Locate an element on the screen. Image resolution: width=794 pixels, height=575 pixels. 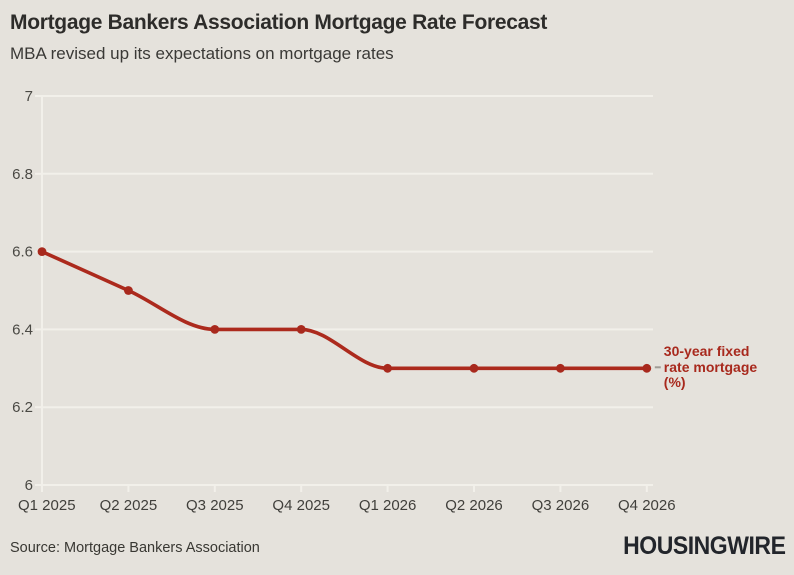
x-axis-label: Q4 2026 is located at coordinates (647, 505).